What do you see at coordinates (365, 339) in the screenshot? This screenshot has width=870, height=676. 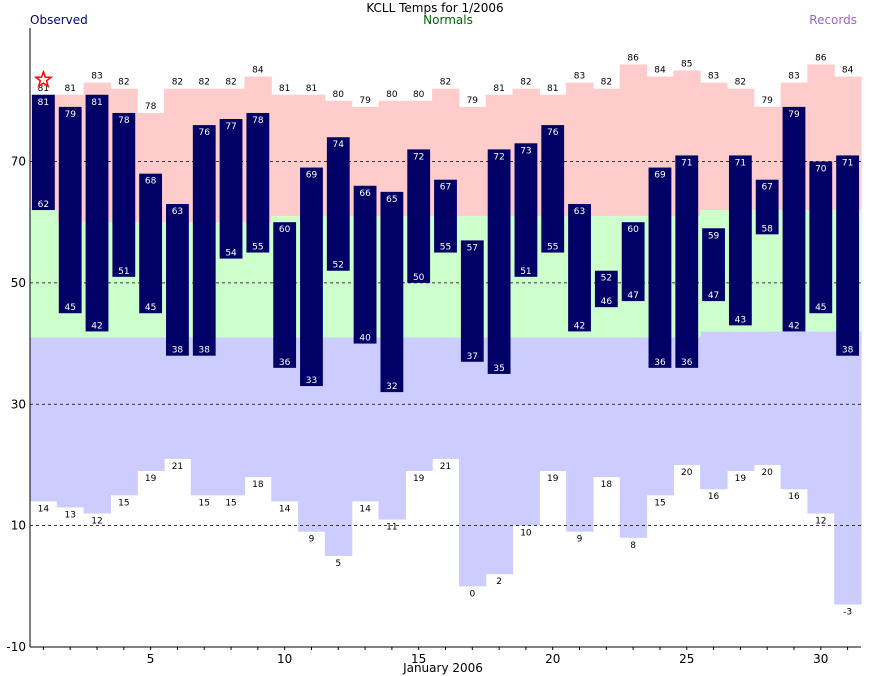 I see `observed-low-label: 40` at bounding box center [365, 339].